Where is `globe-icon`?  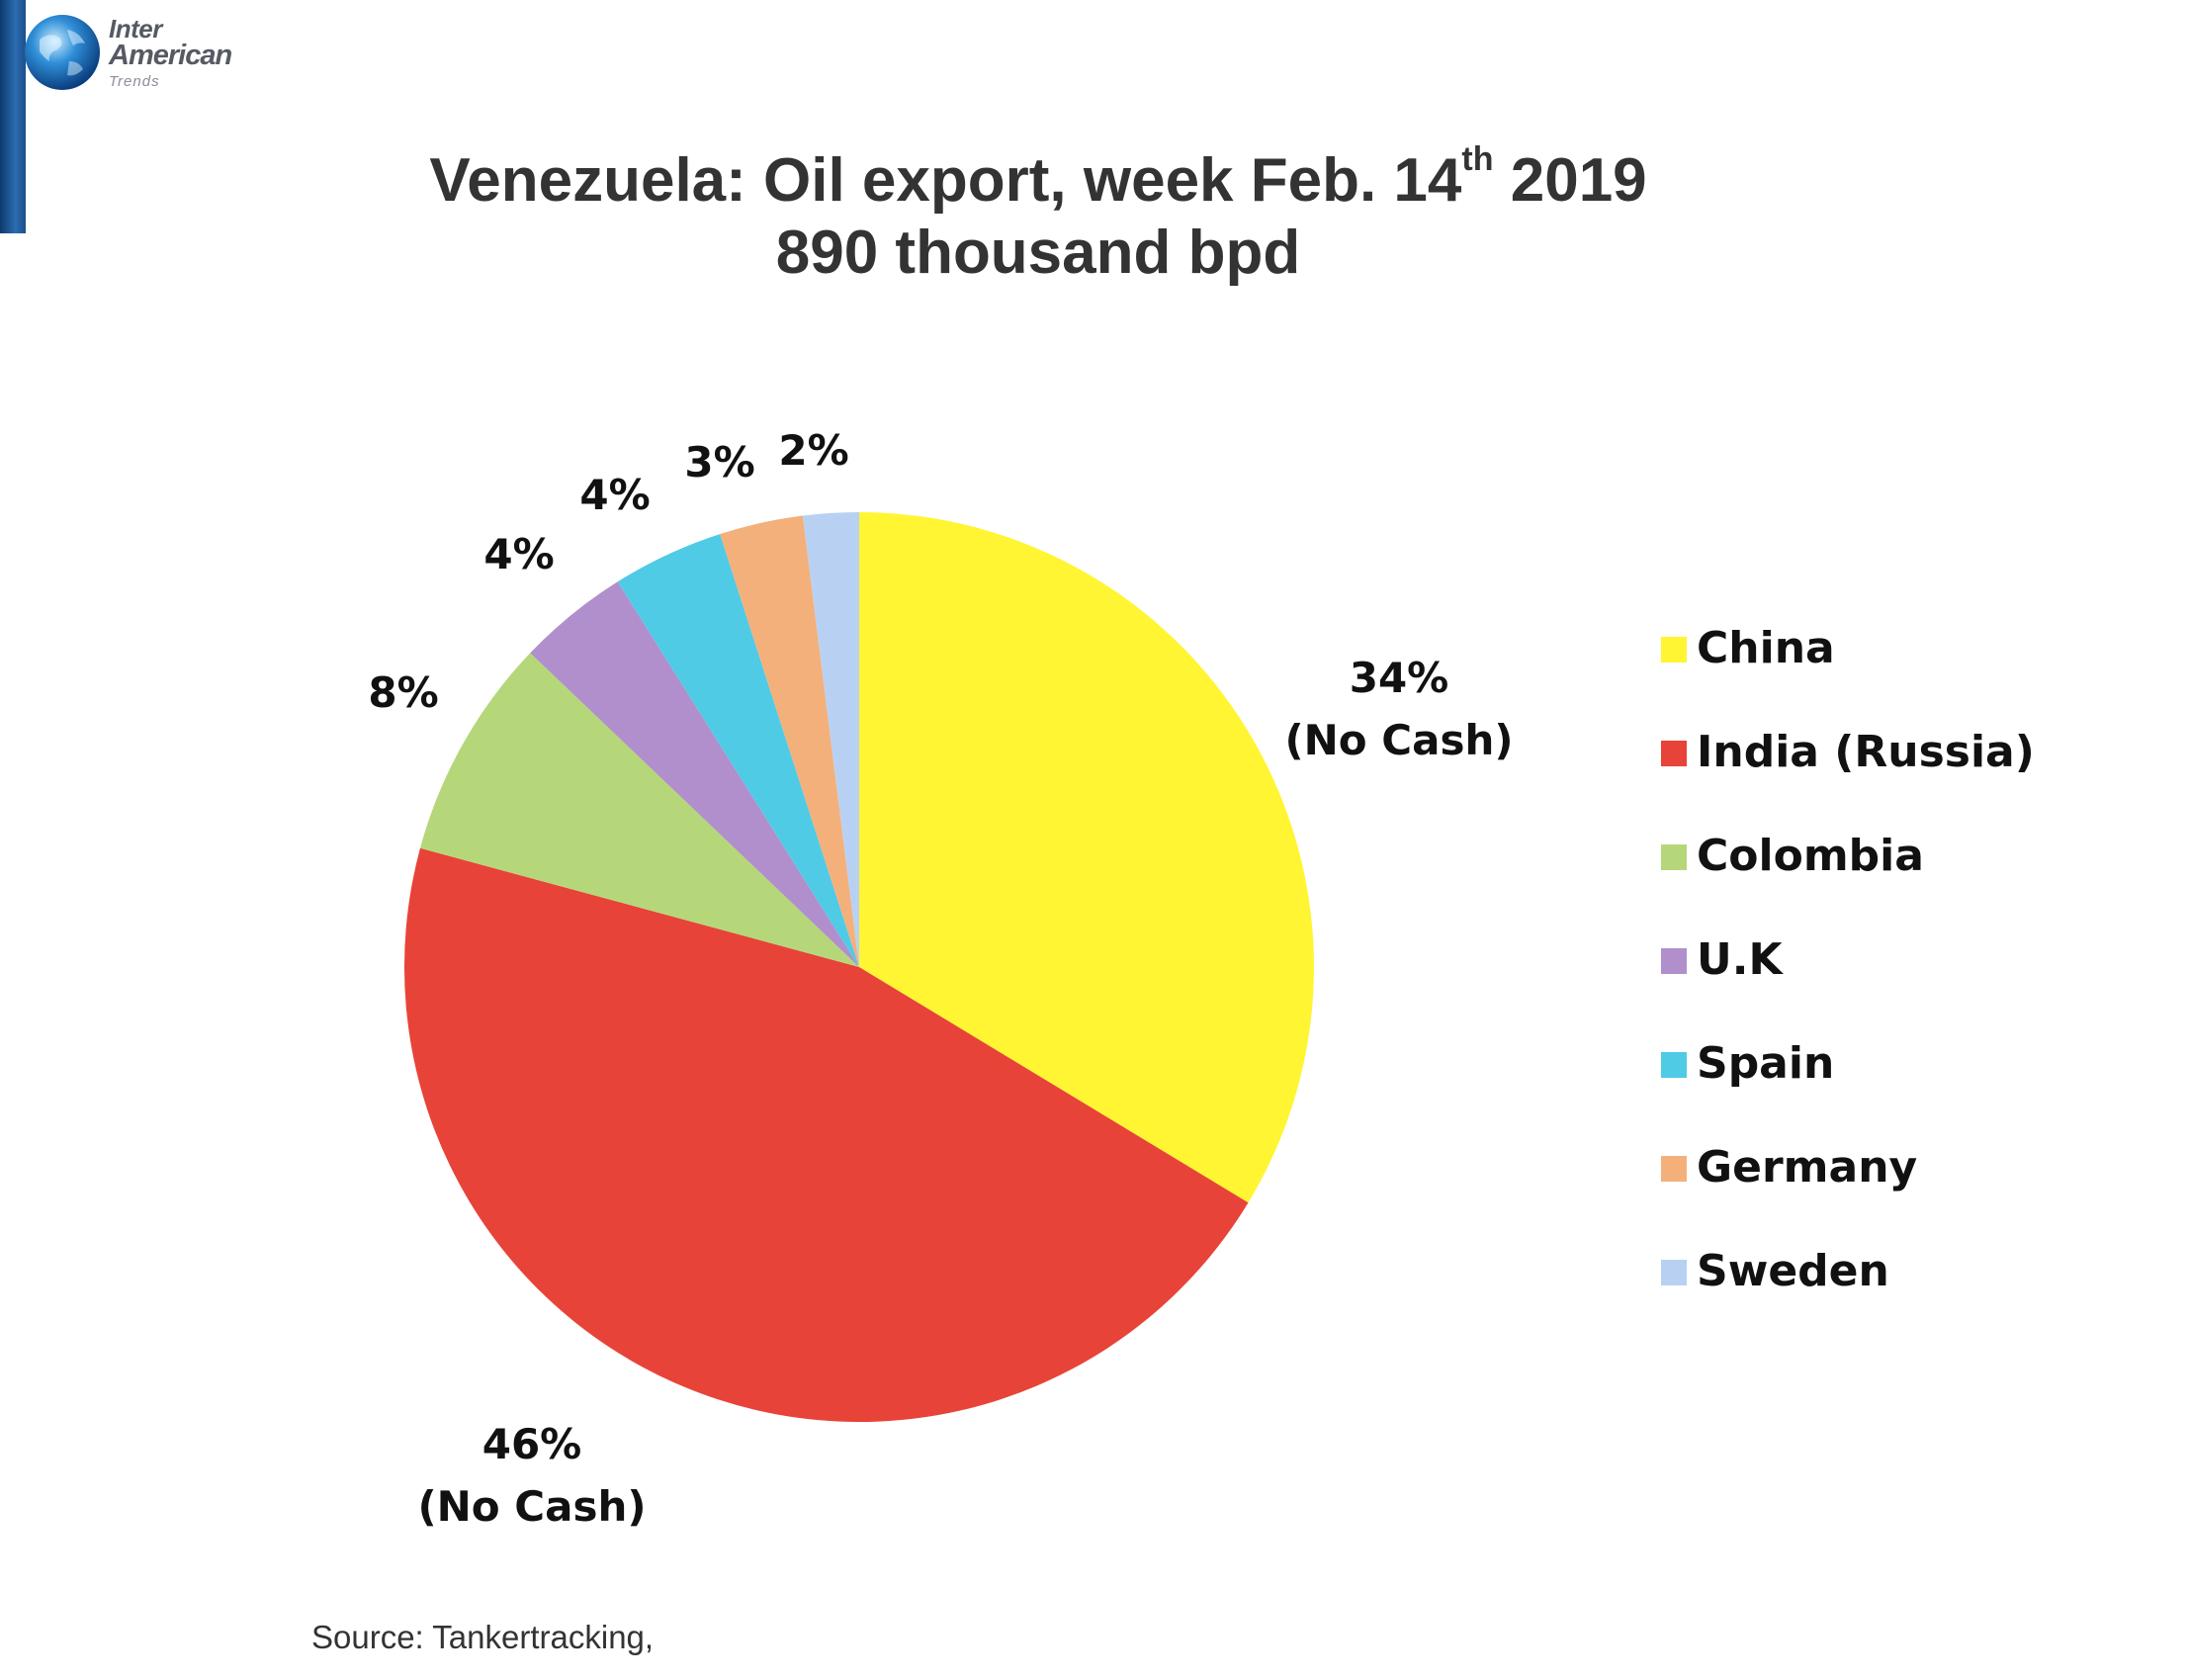
globe-icon is located at coordinates (62, 52).